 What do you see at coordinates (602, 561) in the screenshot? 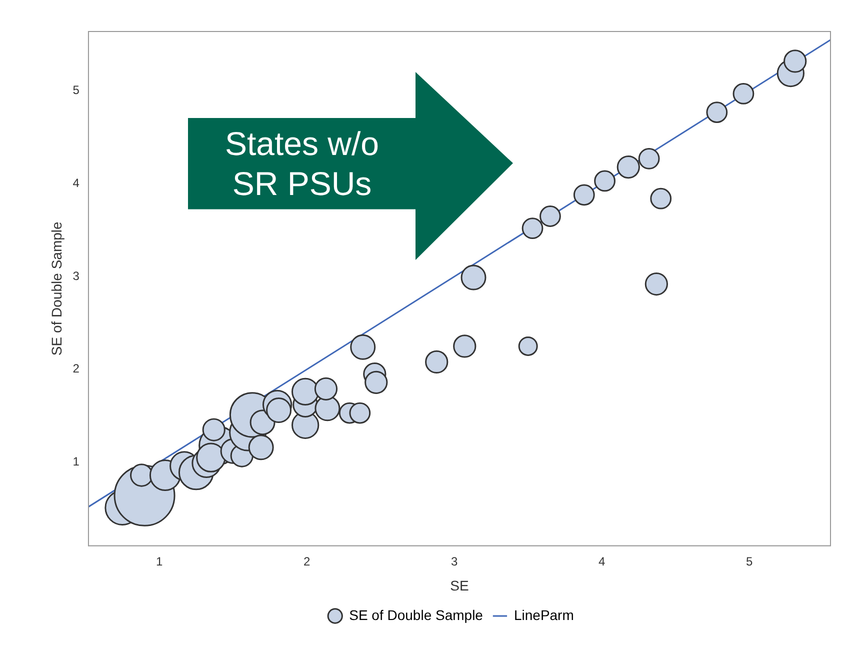
I see `x-tick-label: 4` at bounding box center [602, 561].